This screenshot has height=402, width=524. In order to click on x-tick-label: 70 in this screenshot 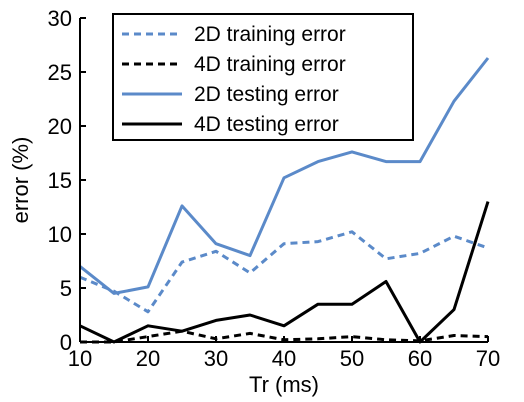, I will do `click(488, 358)`.